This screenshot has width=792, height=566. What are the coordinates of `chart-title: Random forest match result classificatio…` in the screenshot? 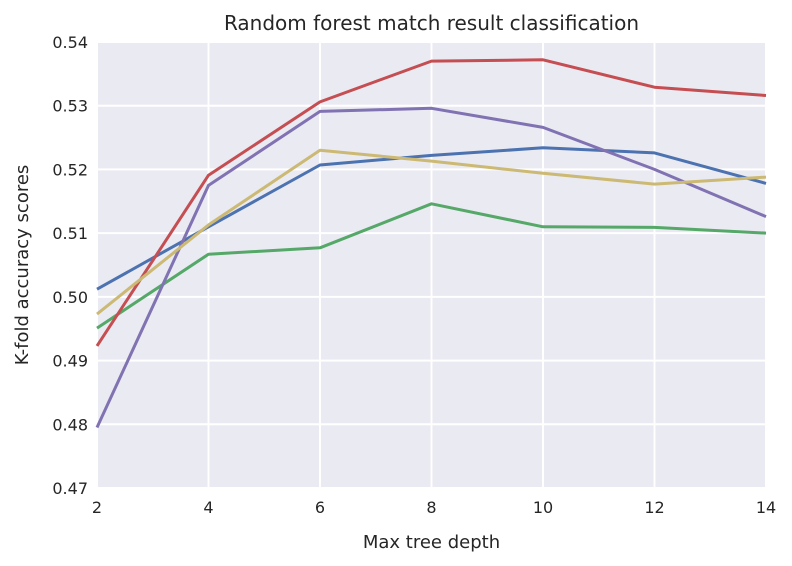 It's located at (431, 23).